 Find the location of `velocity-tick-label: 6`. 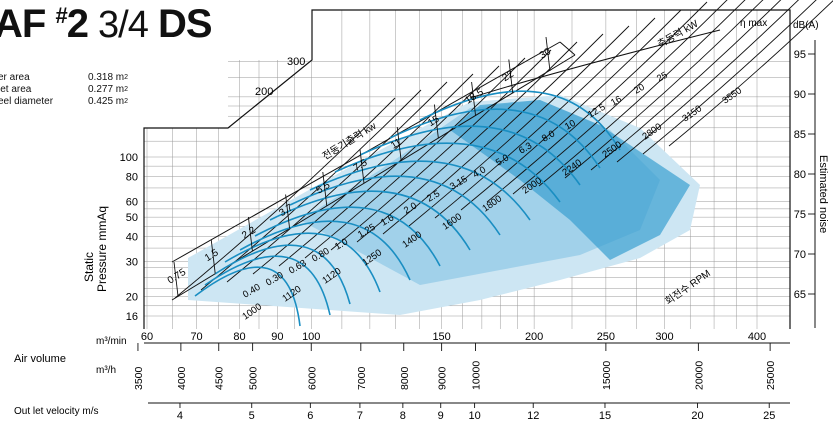

velocity-tick-label: 6 is located at coordinates (310, 416).